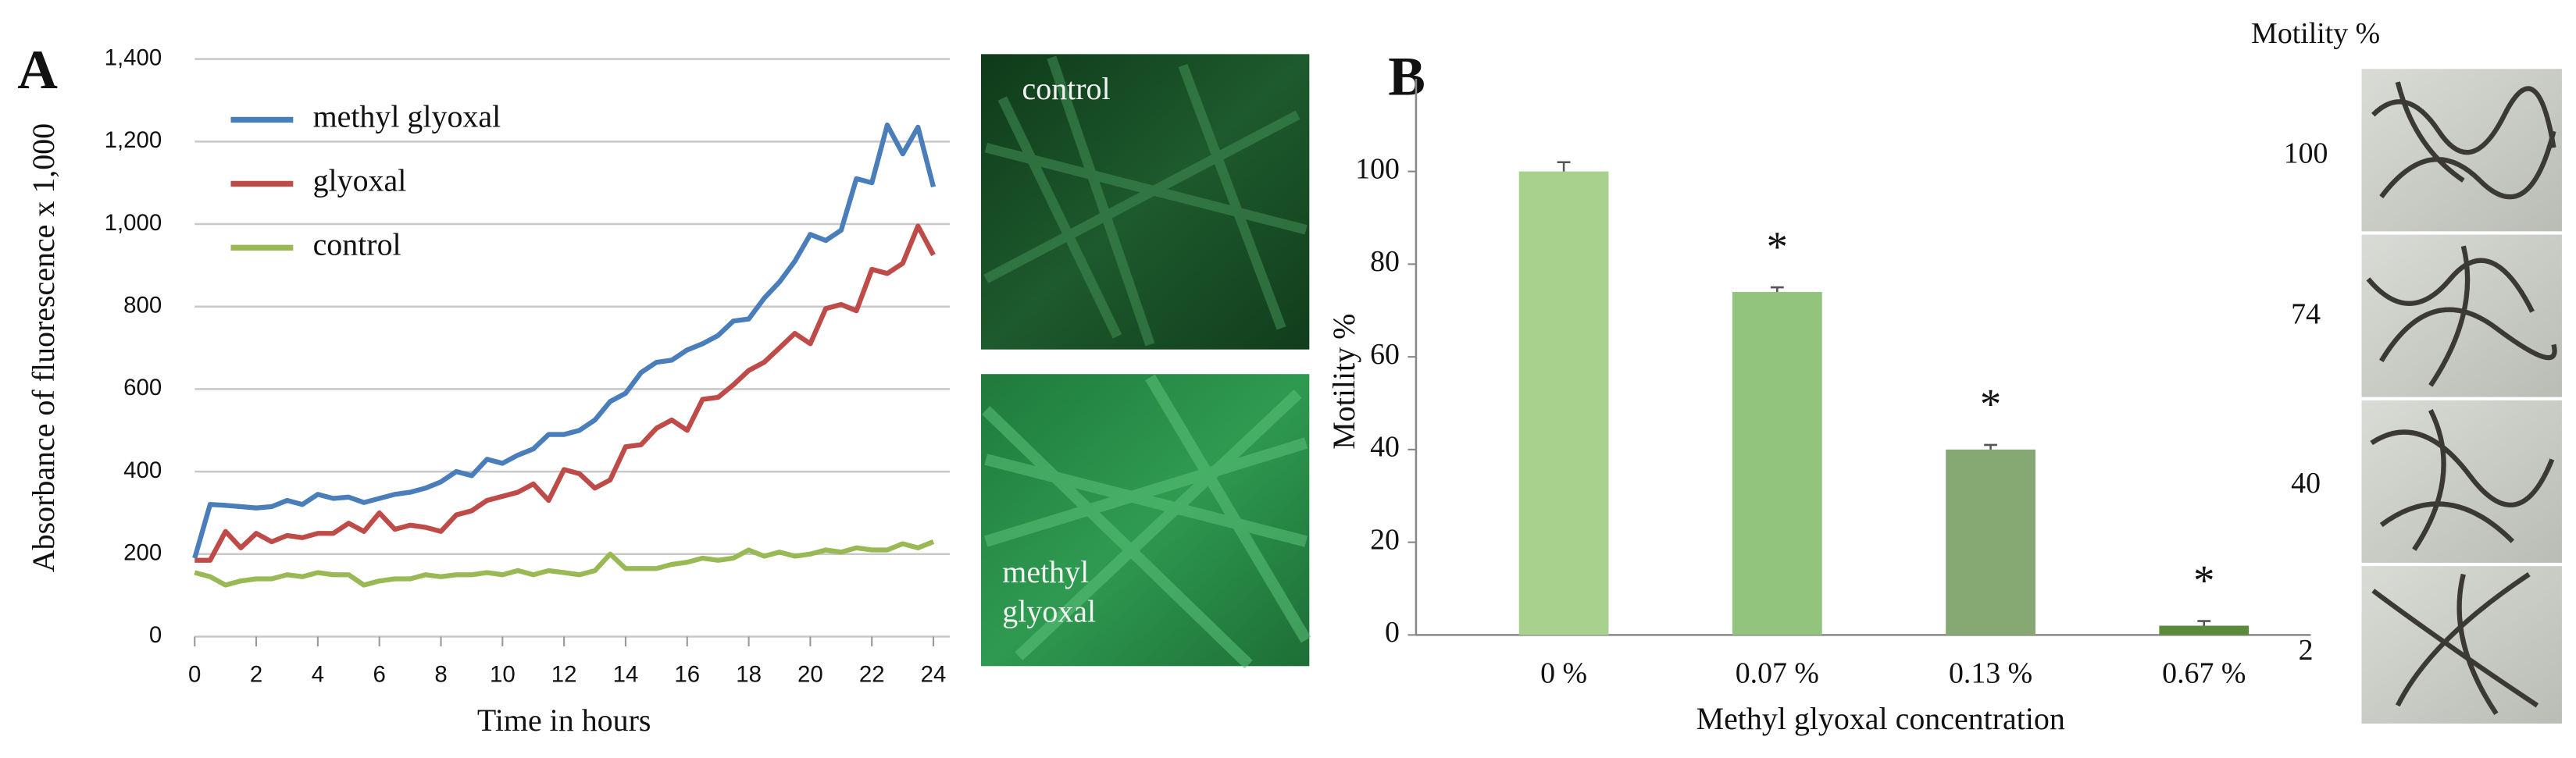 Image resolution: width=2576 pixels, height=758 pixels. Describe the element at coordinates (2306, 153) in the screenshot. I see `strip-label: 100` at that location.